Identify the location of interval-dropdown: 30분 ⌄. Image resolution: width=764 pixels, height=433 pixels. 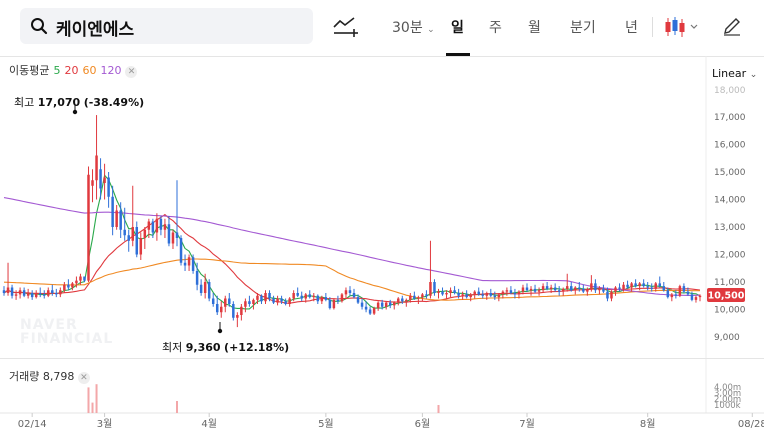
(413, 27).